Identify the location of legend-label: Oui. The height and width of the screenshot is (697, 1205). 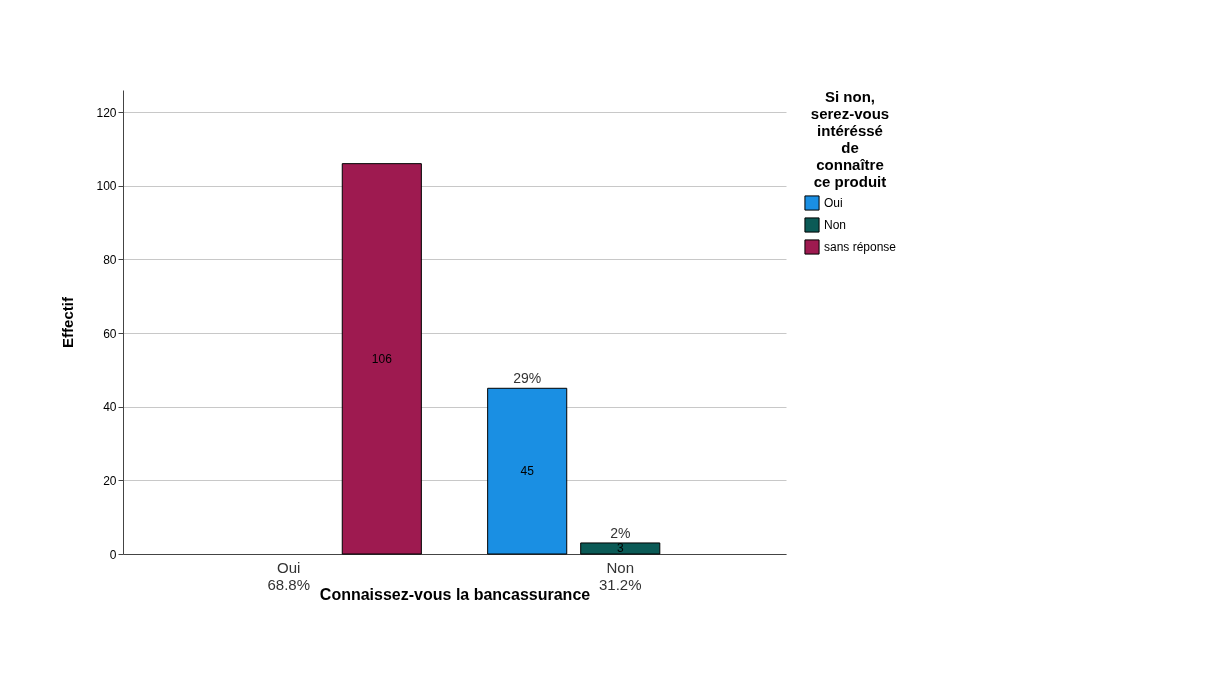
(833, 203).